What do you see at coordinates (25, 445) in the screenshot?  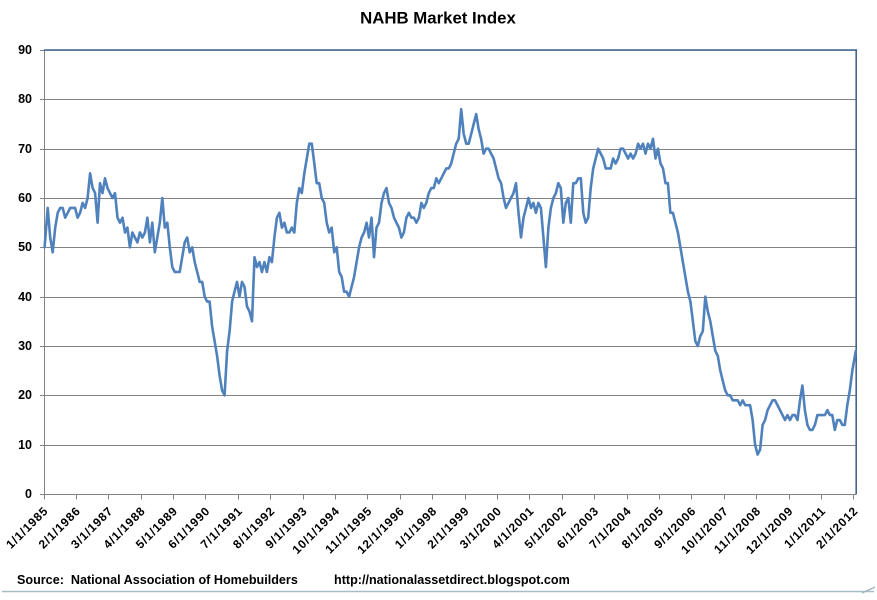 I see `svg-text: 10` at bounding box center [25, 445].